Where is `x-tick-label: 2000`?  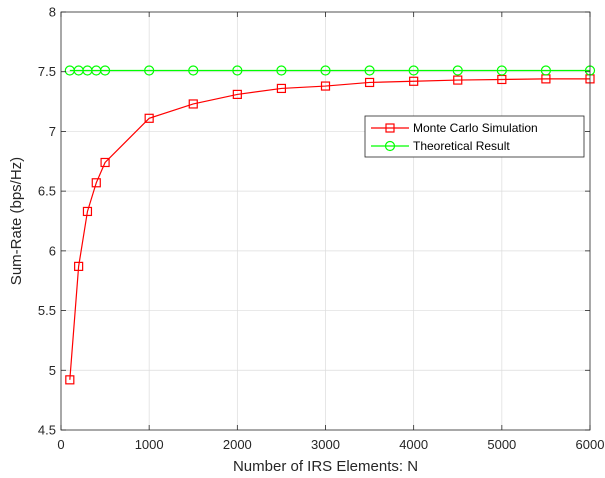
x-tick-label: 2000 is located at coordinates (237, 444).